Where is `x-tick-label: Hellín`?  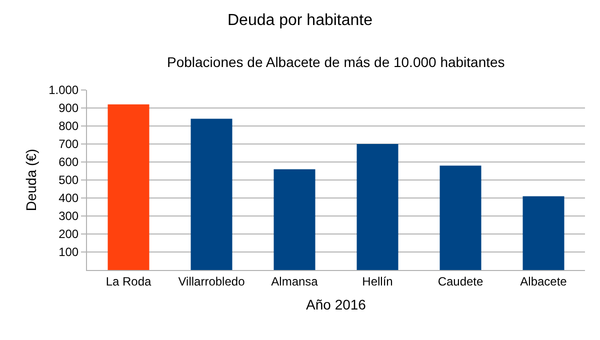
x-tick-label: Hellín is located at coordinates (377, 281).